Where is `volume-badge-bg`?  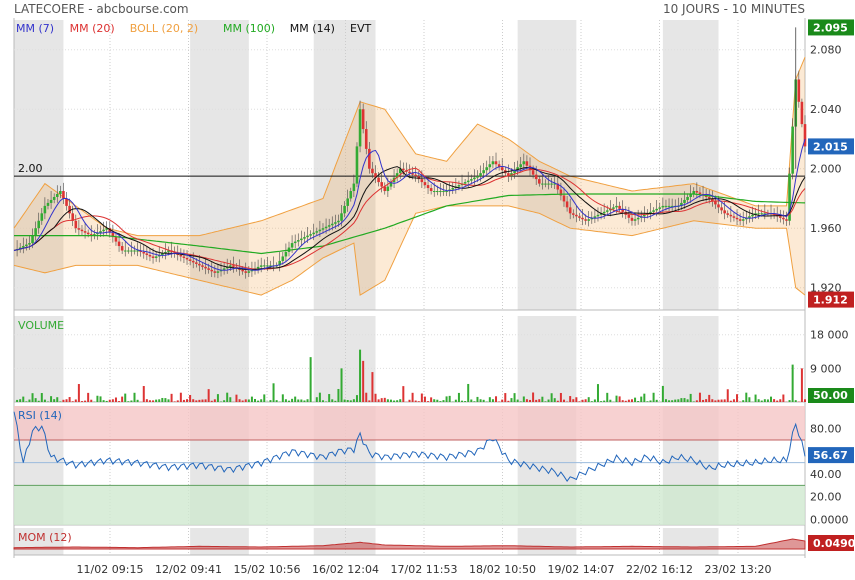 volume-badge-bg is located at coordinates (831, 395).